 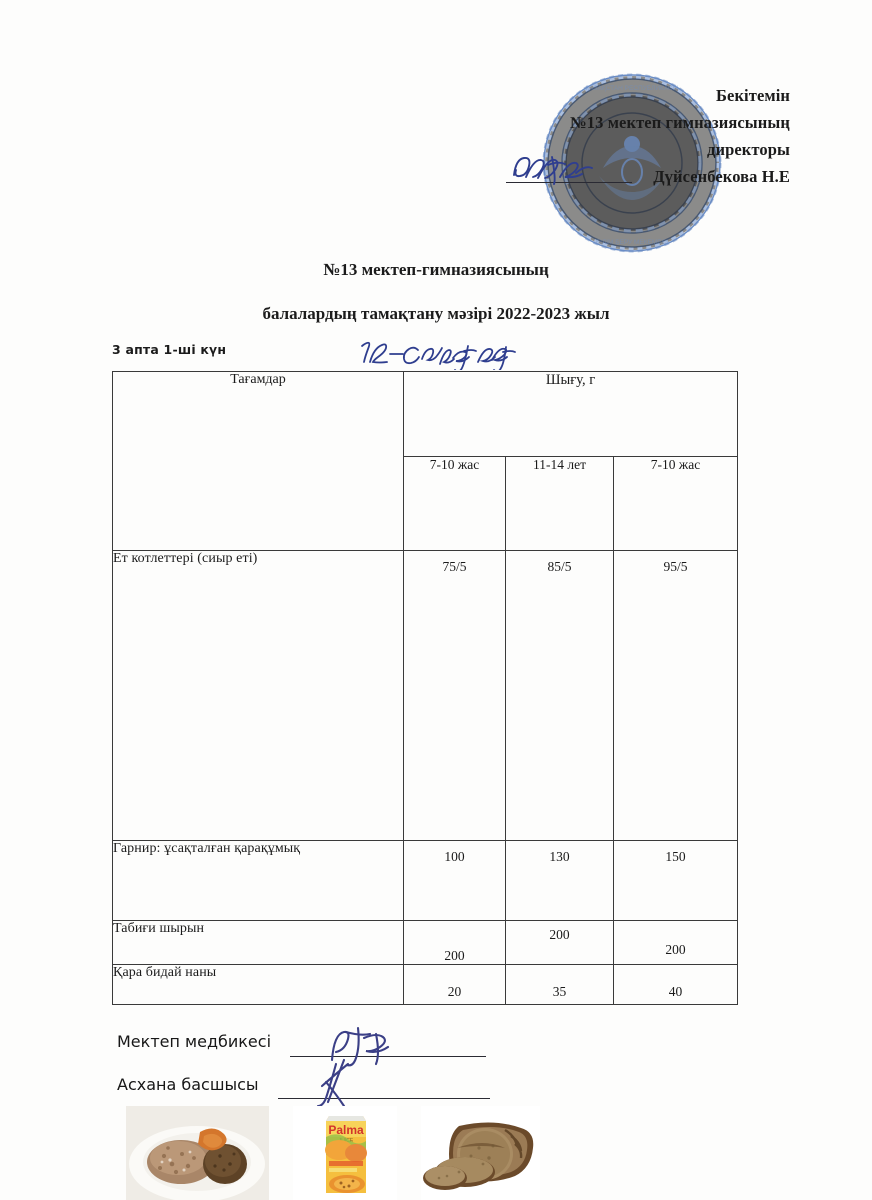 What do you see at coordinates (388, 1056) in the screenshot?
I see `nurse-signature-rule` at bounding box center [388, 1056].